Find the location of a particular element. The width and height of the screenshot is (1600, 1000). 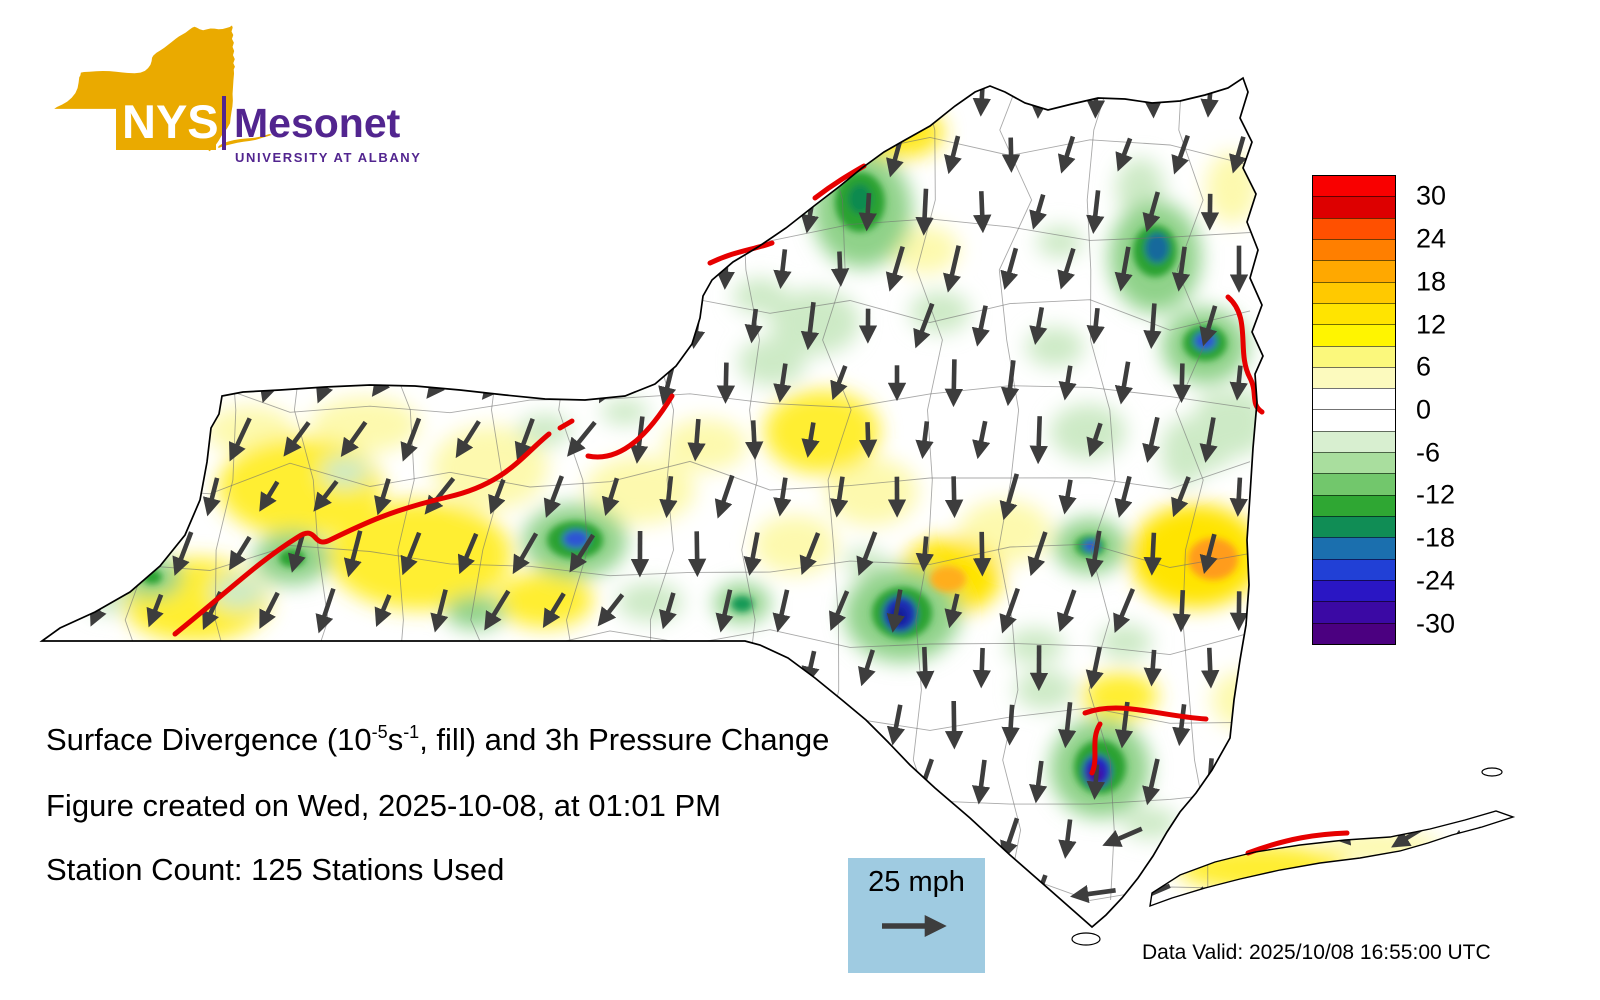

county-line is located at coordinates (1101, 489).